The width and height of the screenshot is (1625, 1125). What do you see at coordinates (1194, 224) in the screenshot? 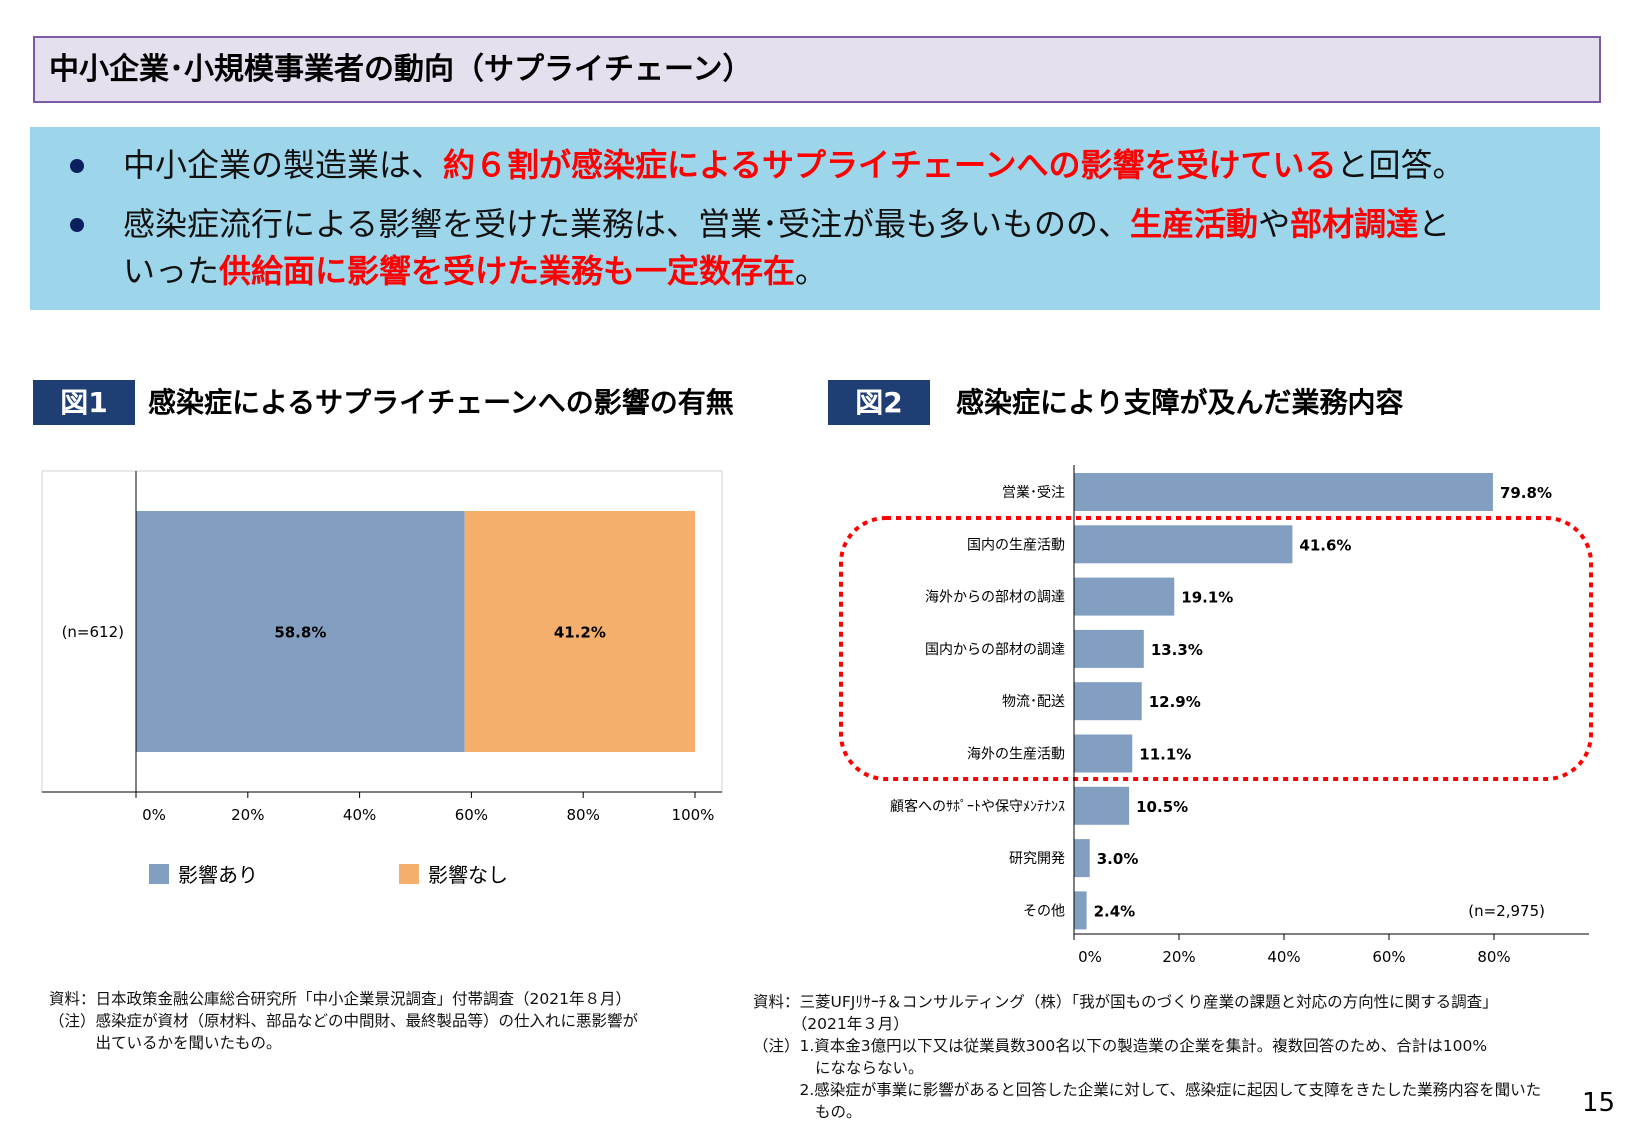
I see `highlight-text: 生産活動` at bounding box center [1194, 224].